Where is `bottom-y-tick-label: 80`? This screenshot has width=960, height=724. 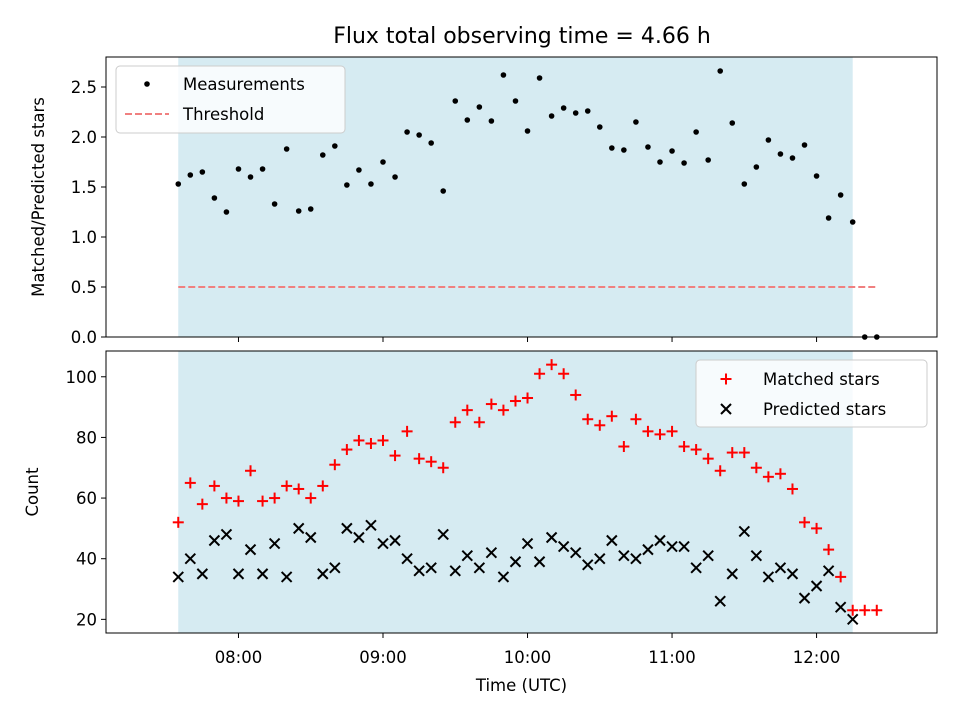
bottom-y-tick-label: 80 is located at coordinates (86, 437).